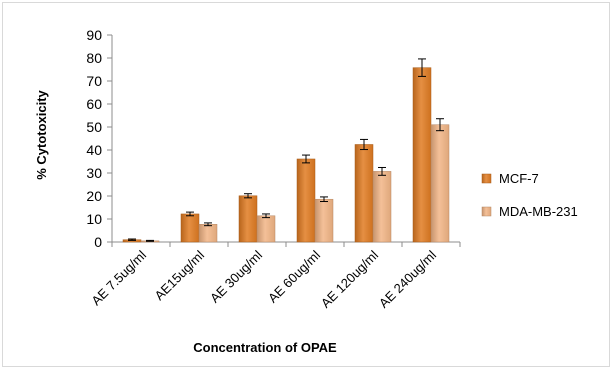 This screenshot has width=614, height=371. Describe the element at coordinates (529, 195) in the screenshot. I see `legend: MCF-7 MDA-MB-231` at that location.